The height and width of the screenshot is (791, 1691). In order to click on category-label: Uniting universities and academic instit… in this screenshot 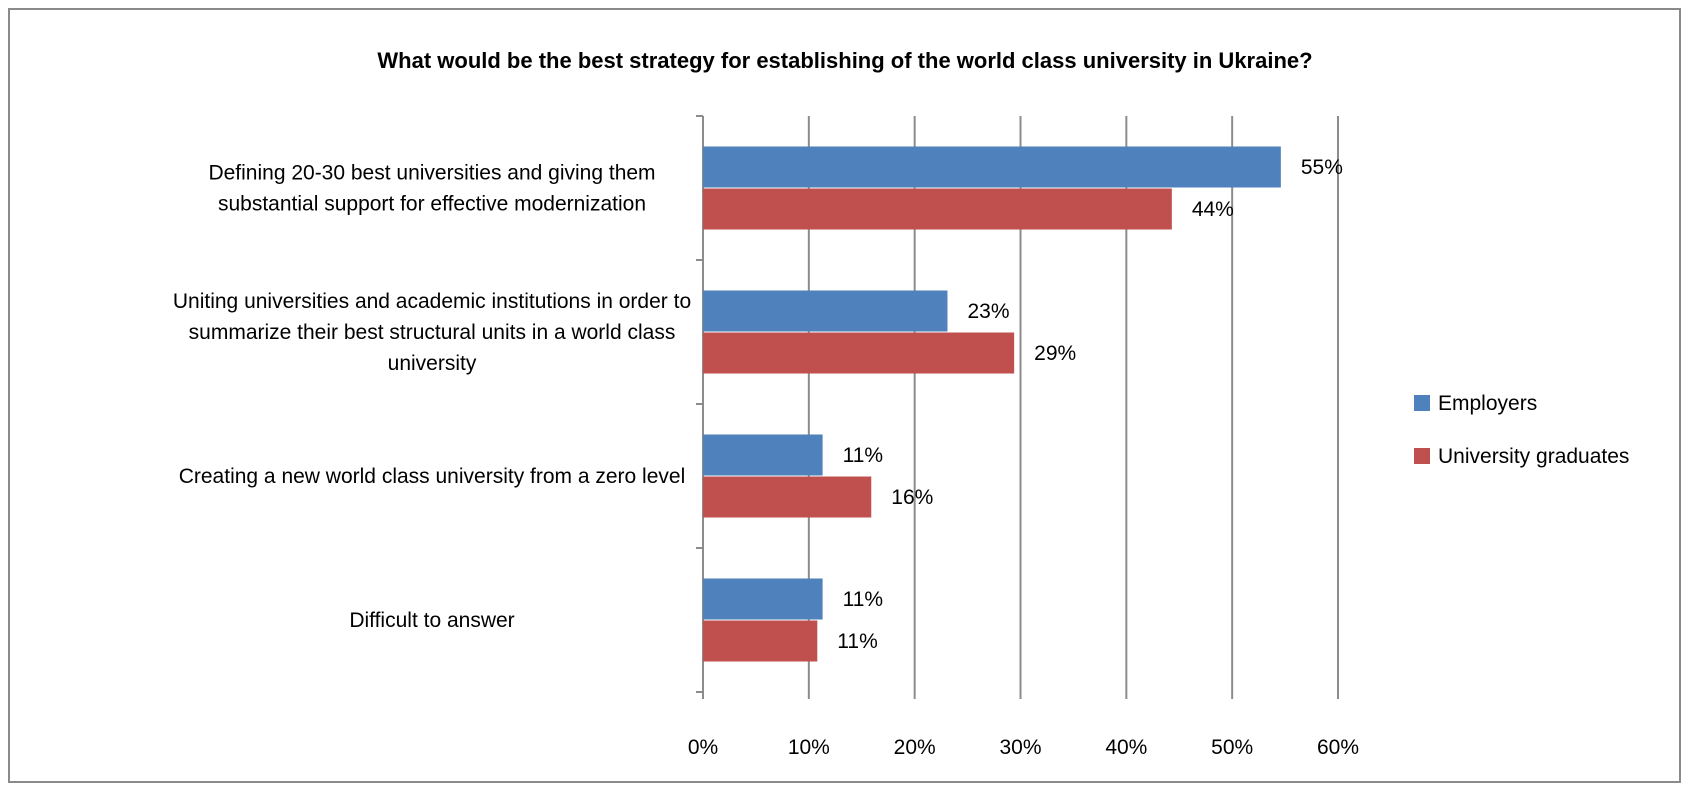, I will do `click(432, 332)`.